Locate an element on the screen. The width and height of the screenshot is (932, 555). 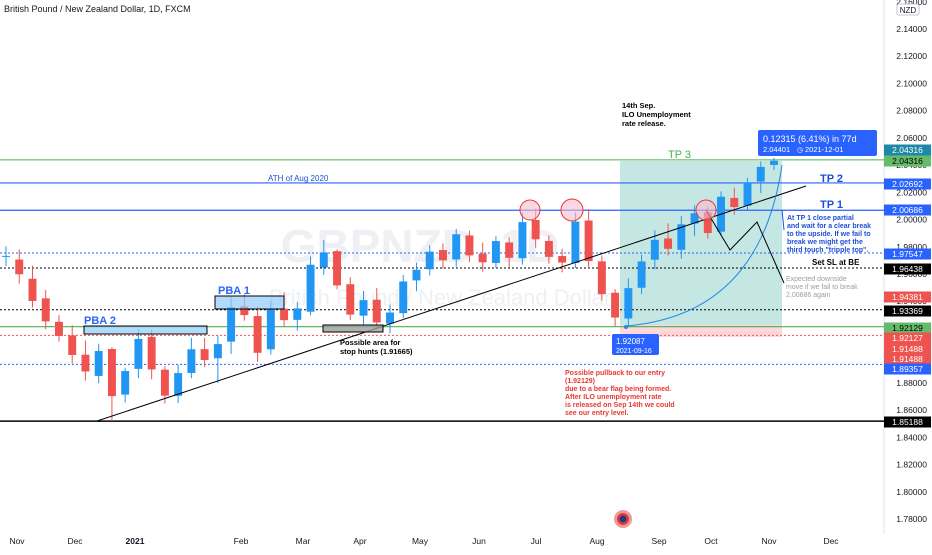
event-line1: 14th Sep. is located at coordinates (638, 105).